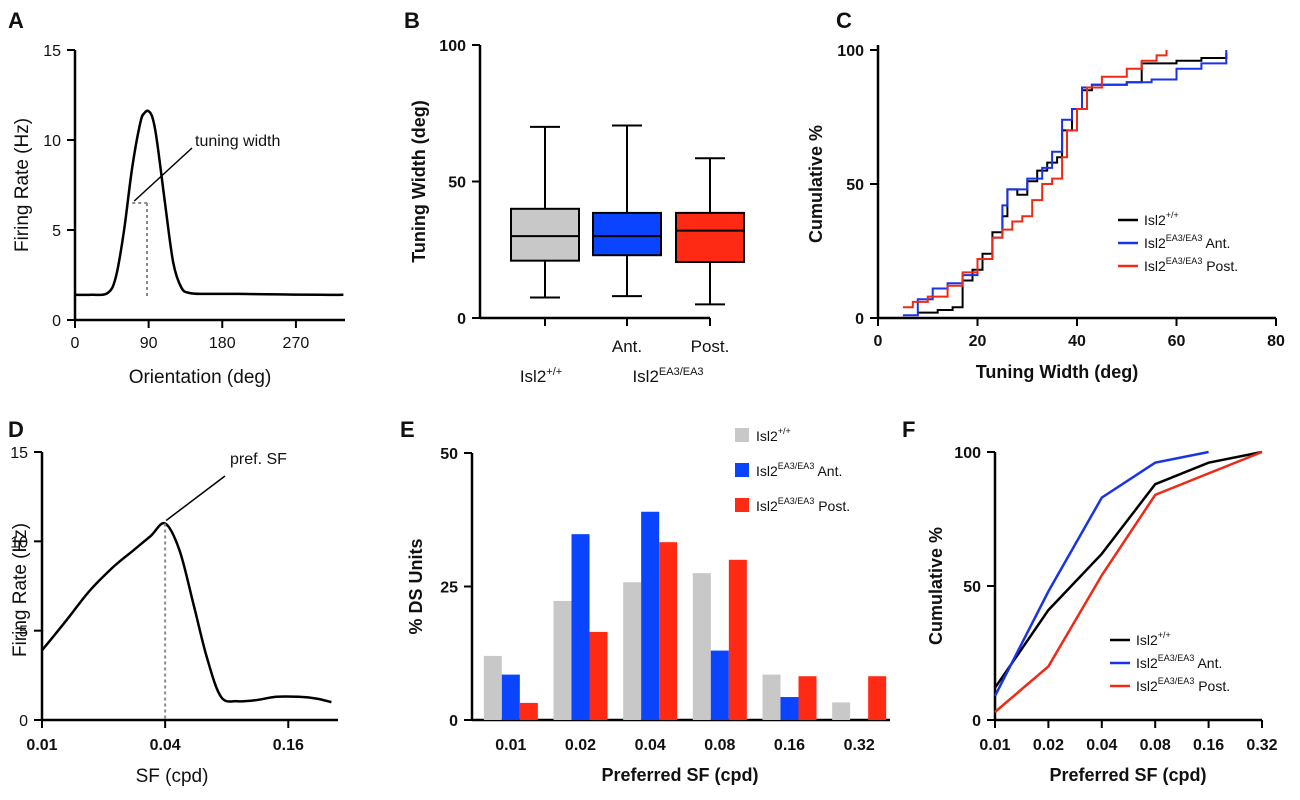  I want to click on x-tick-label: 80, so click(1276, 341).